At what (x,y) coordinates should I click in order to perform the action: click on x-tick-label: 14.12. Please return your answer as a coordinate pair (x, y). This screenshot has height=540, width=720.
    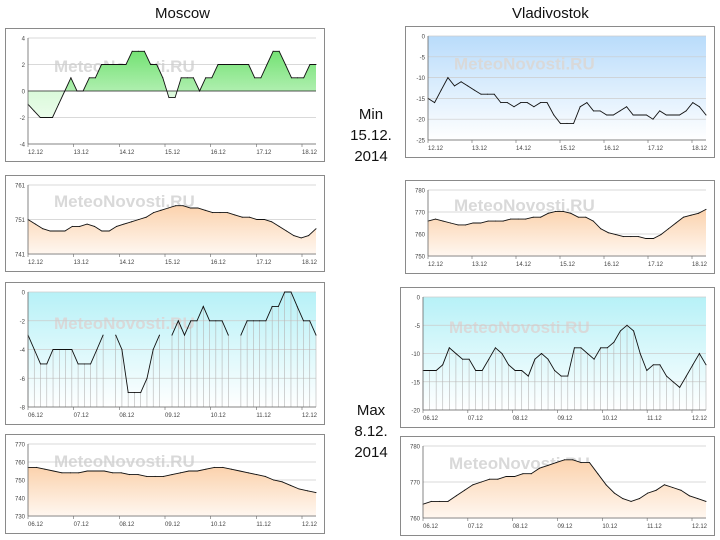
    Looking at the image, I should click on (127, 263).